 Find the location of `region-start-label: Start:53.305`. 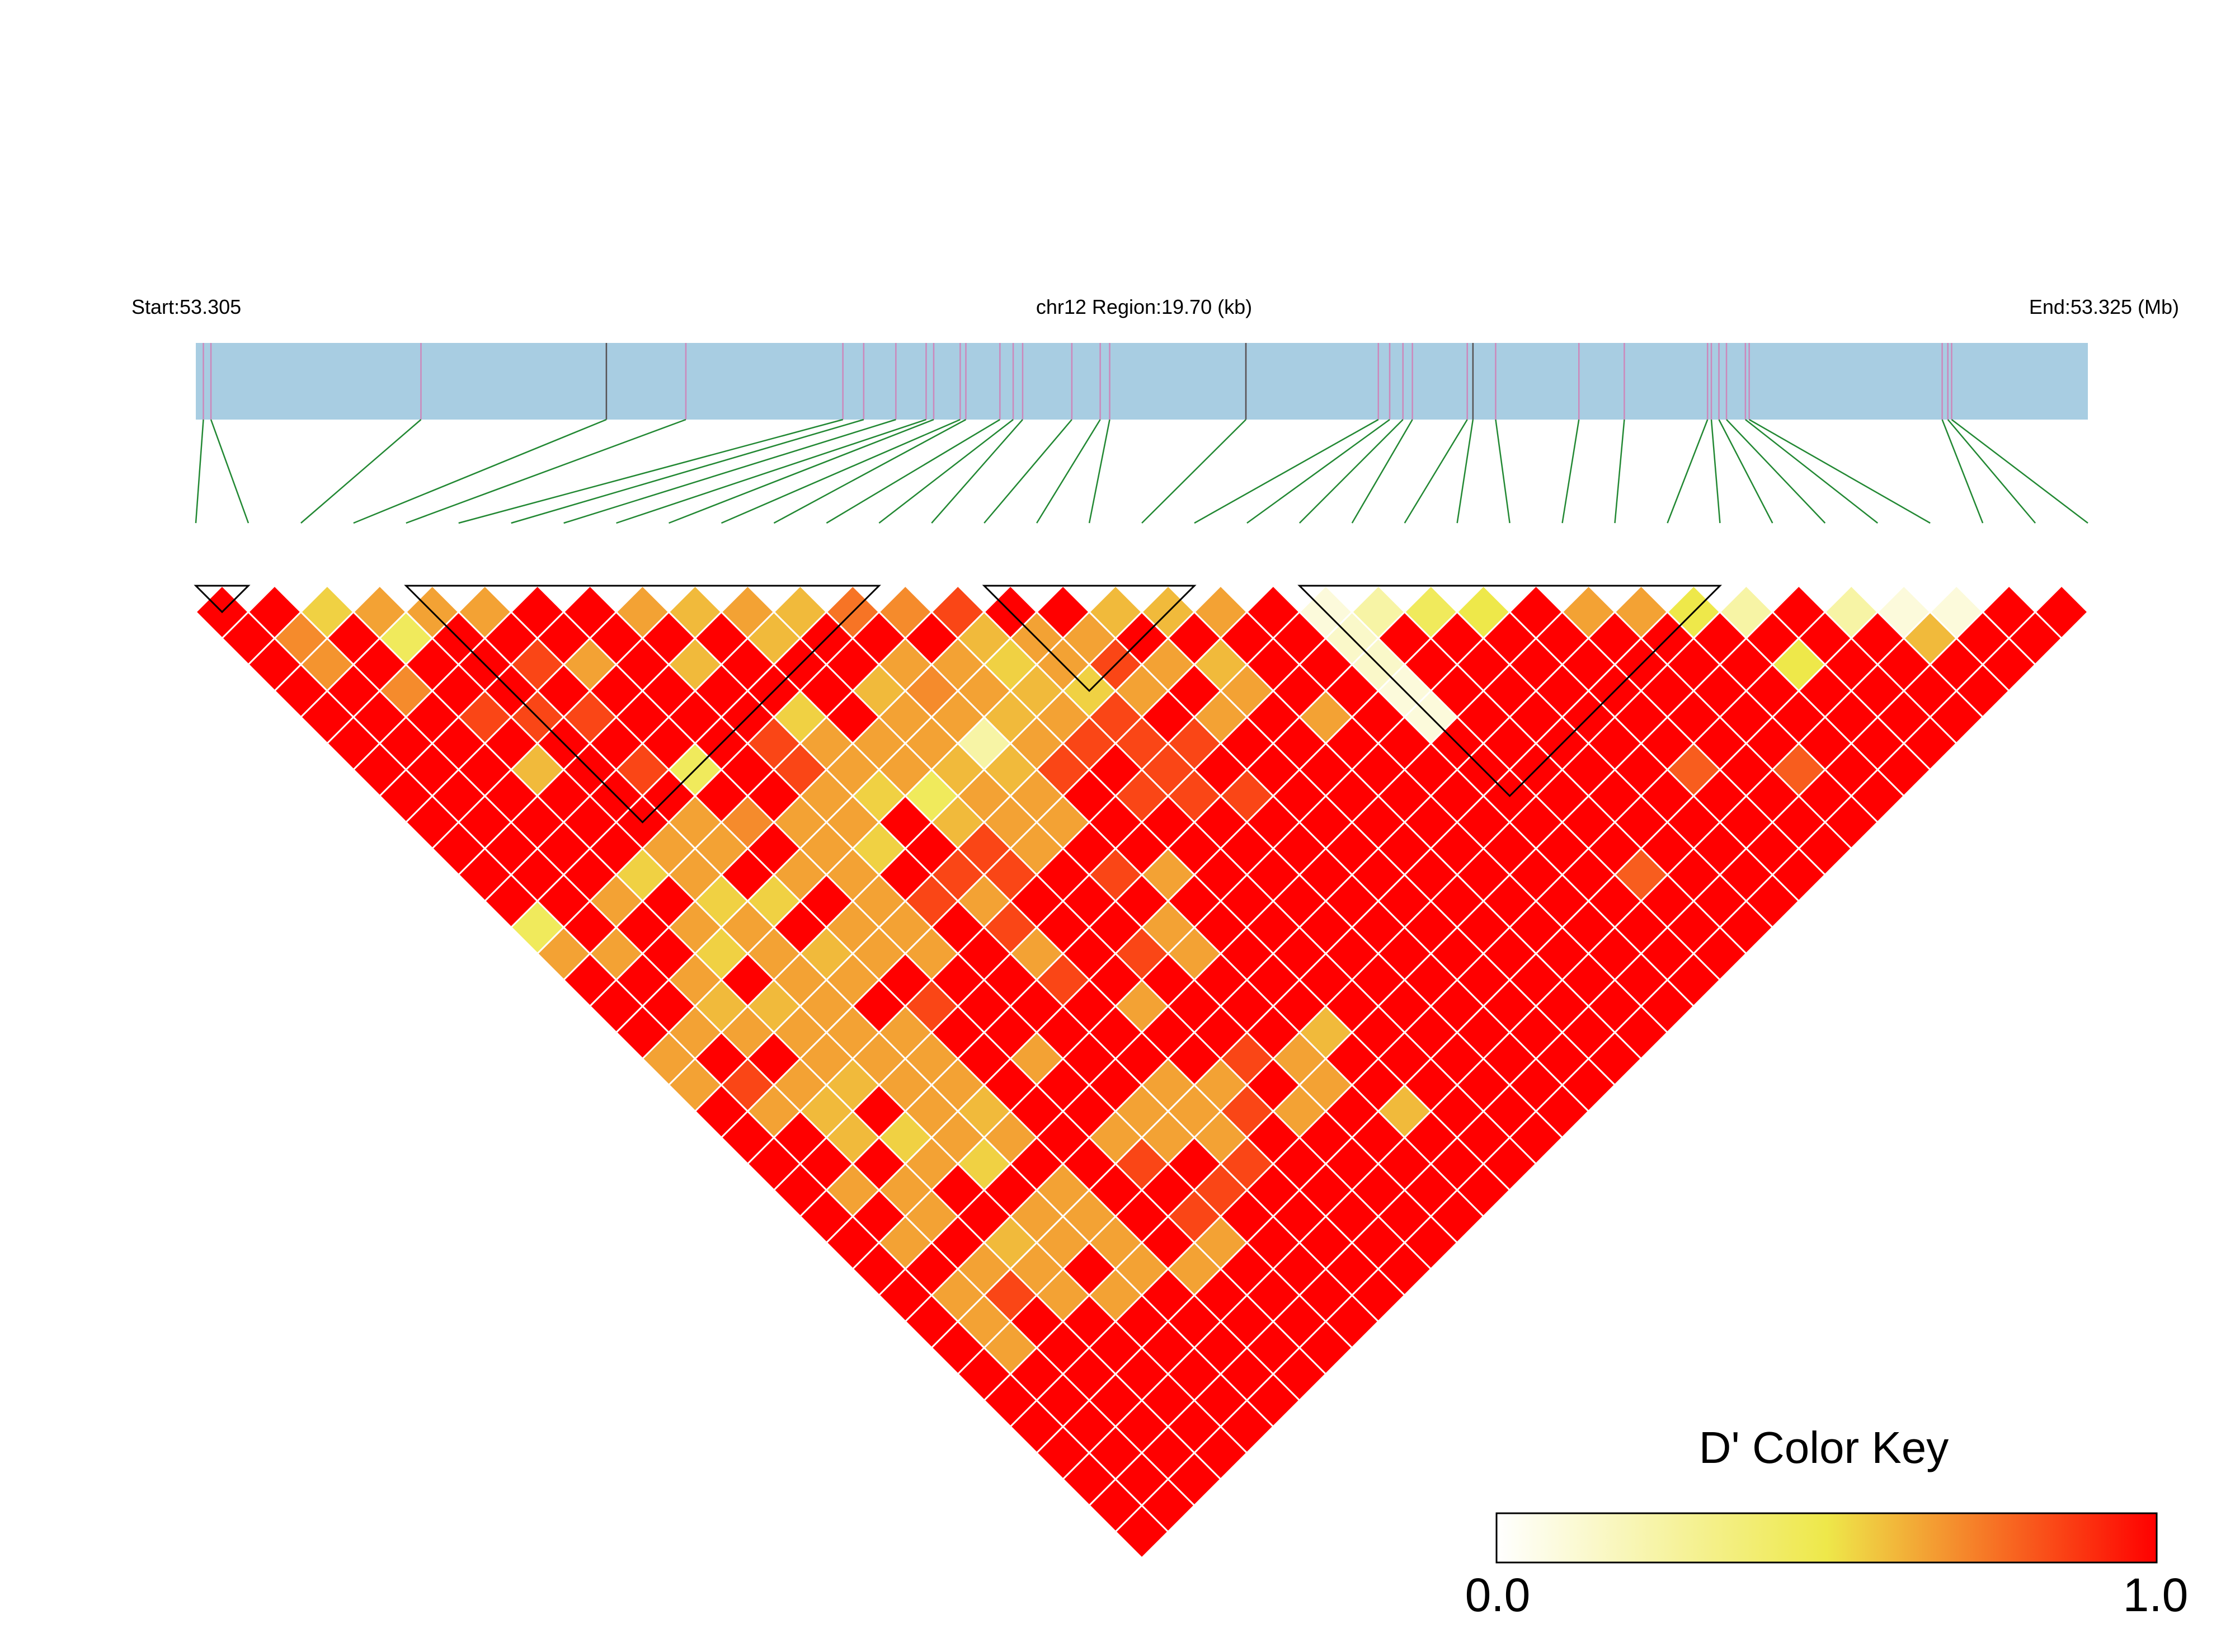

region-start-label: Start:53.305 is located at coordinates (186, 306).